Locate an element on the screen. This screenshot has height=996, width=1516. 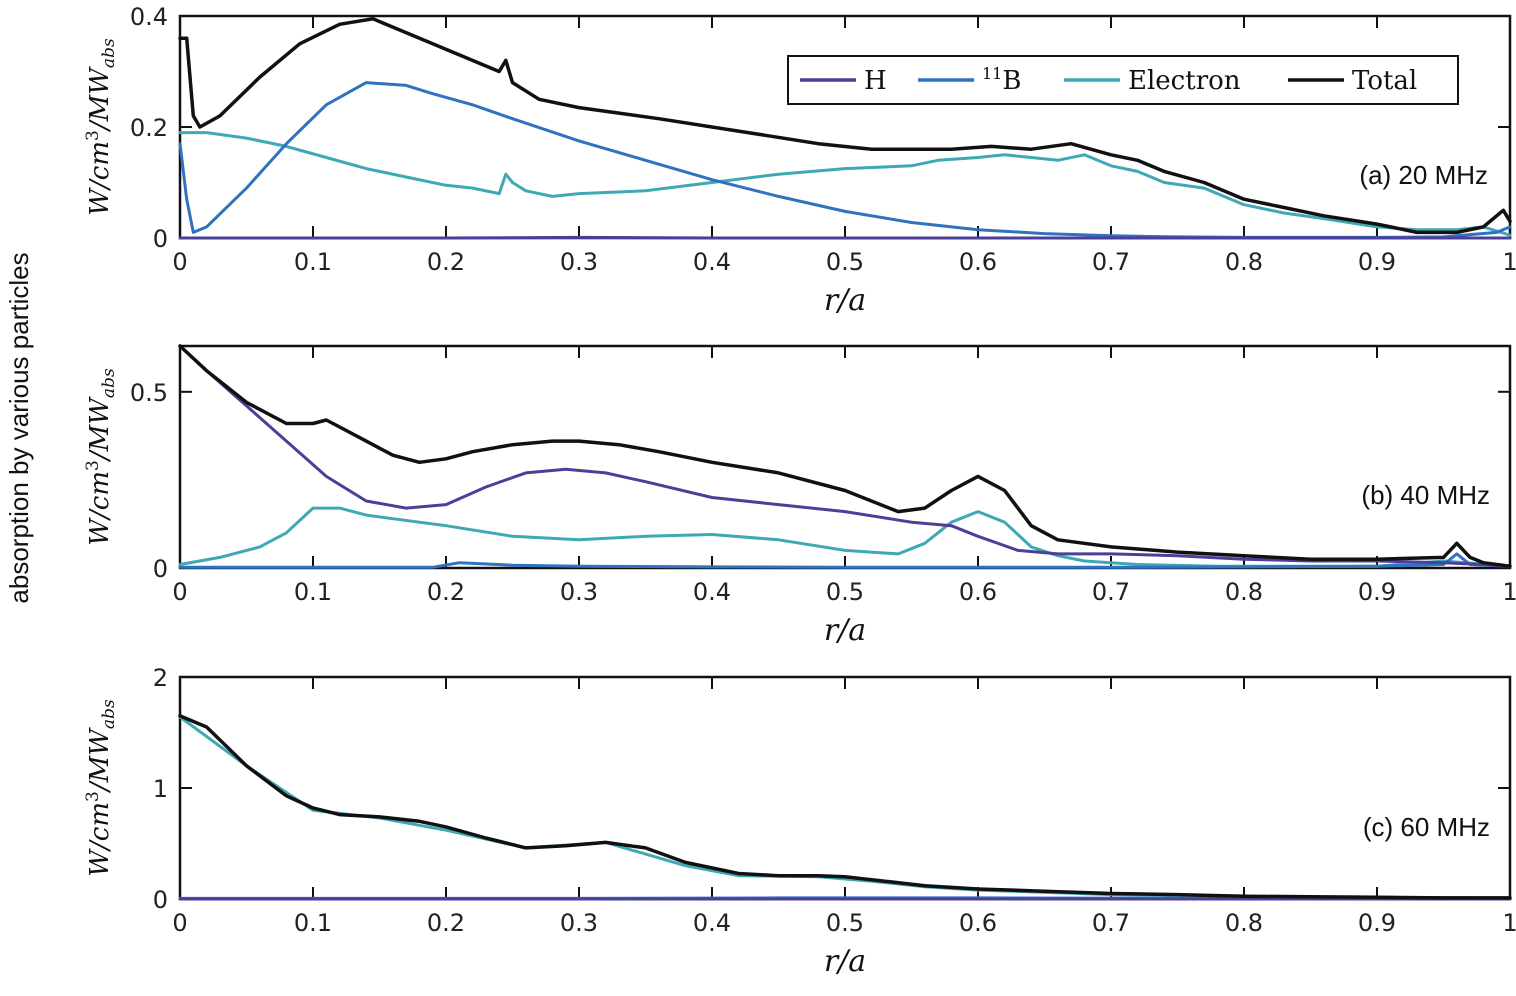
legend-label-total: Total is located at coordinates (1384, 81).